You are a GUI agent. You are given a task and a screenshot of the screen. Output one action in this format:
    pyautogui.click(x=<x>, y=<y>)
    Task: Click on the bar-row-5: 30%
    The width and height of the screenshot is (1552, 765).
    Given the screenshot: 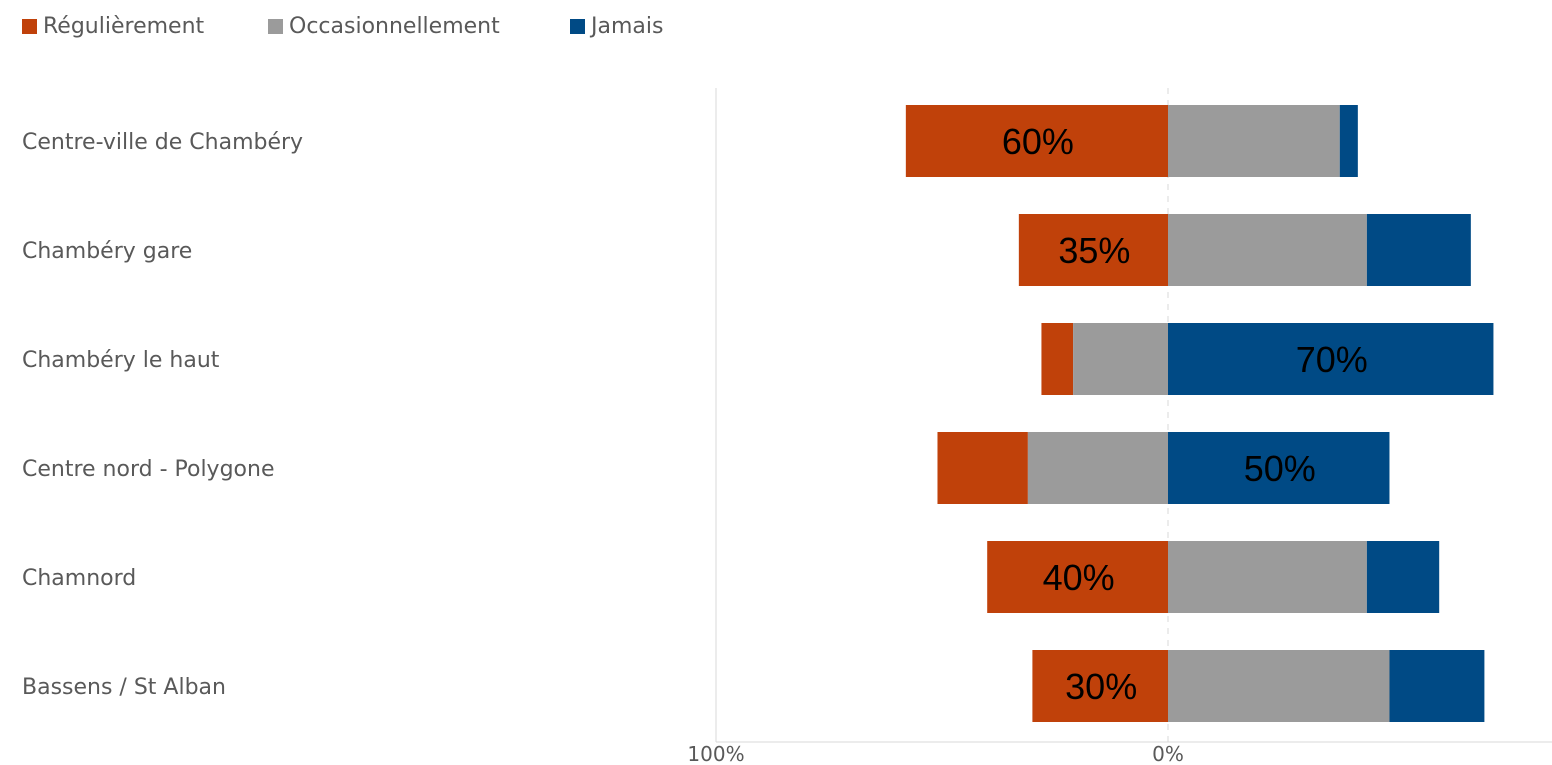 What is the action you would take?
    pyautogui.click(x=1258, y=686)
    